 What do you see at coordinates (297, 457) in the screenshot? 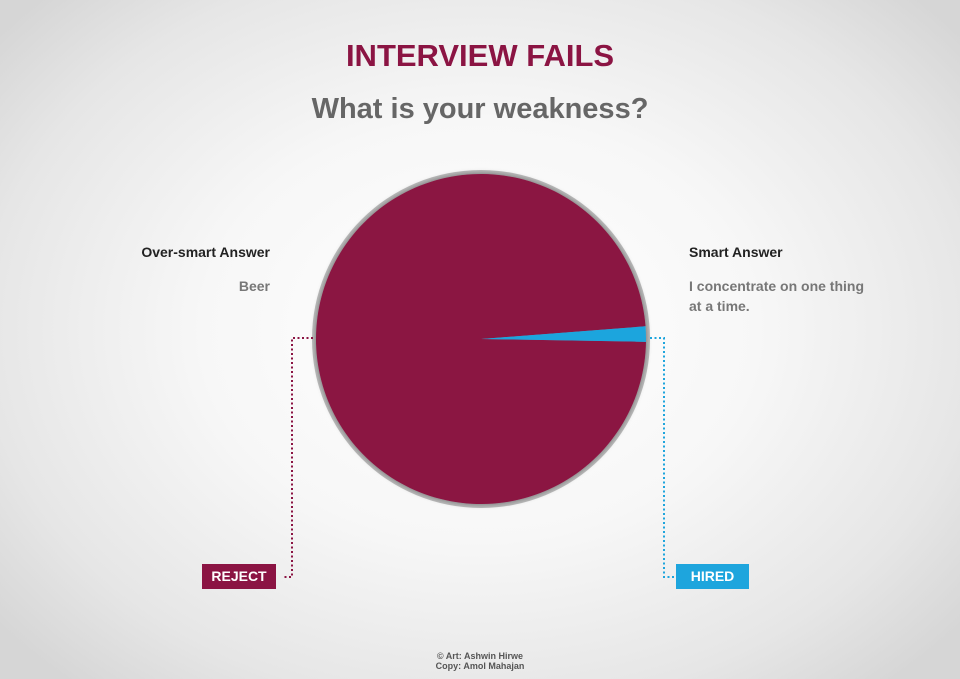
I see `reject-connector` at bounding box center [297, 457].